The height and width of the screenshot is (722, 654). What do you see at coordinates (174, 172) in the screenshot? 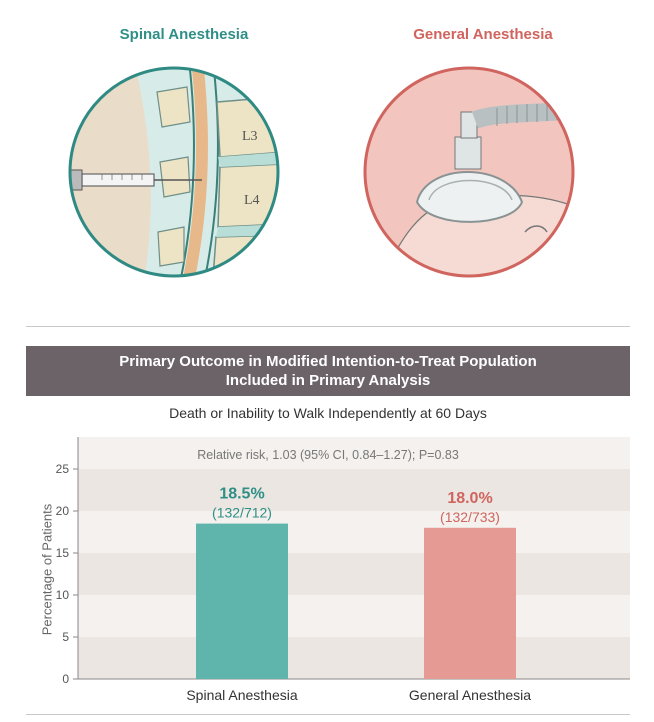
I see `spinal-anesthesia-illustration: L3 L4` at bounding box center [174, 172].